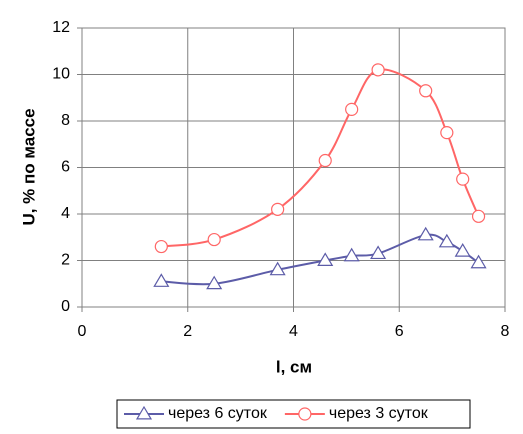  Describe the element at coordinates (65, 306) in the screenshot. I see `y-tick-label: 0` at that location.